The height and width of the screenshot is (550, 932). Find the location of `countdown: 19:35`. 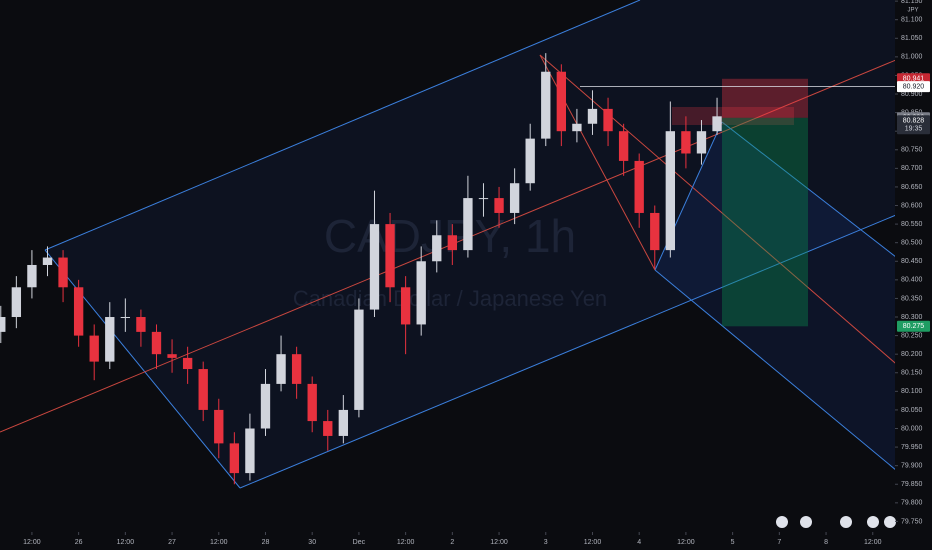

countdown: 19:35 is located at coordinates (914, 129).